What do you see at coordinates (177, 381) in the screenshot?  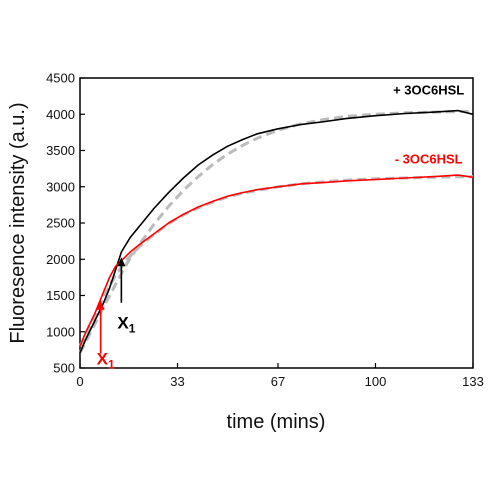 I see `x-tick-label: 33` at bounding box center [177, 381].